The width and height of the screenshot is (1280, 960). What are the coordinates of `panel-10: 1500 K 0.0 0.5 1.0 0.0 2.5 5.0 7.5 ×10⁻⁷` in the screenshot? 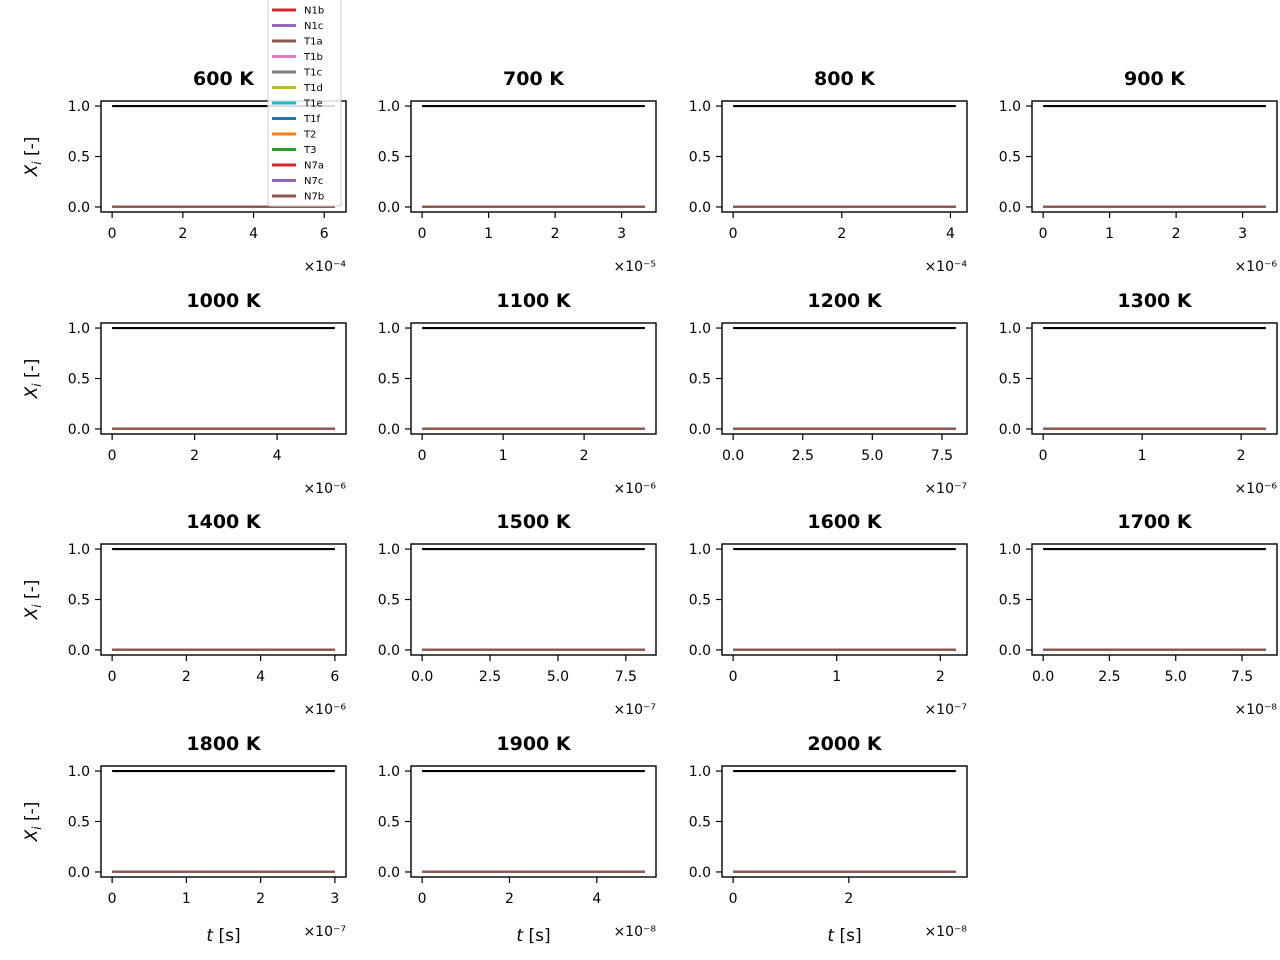 It's located at (517, 614).